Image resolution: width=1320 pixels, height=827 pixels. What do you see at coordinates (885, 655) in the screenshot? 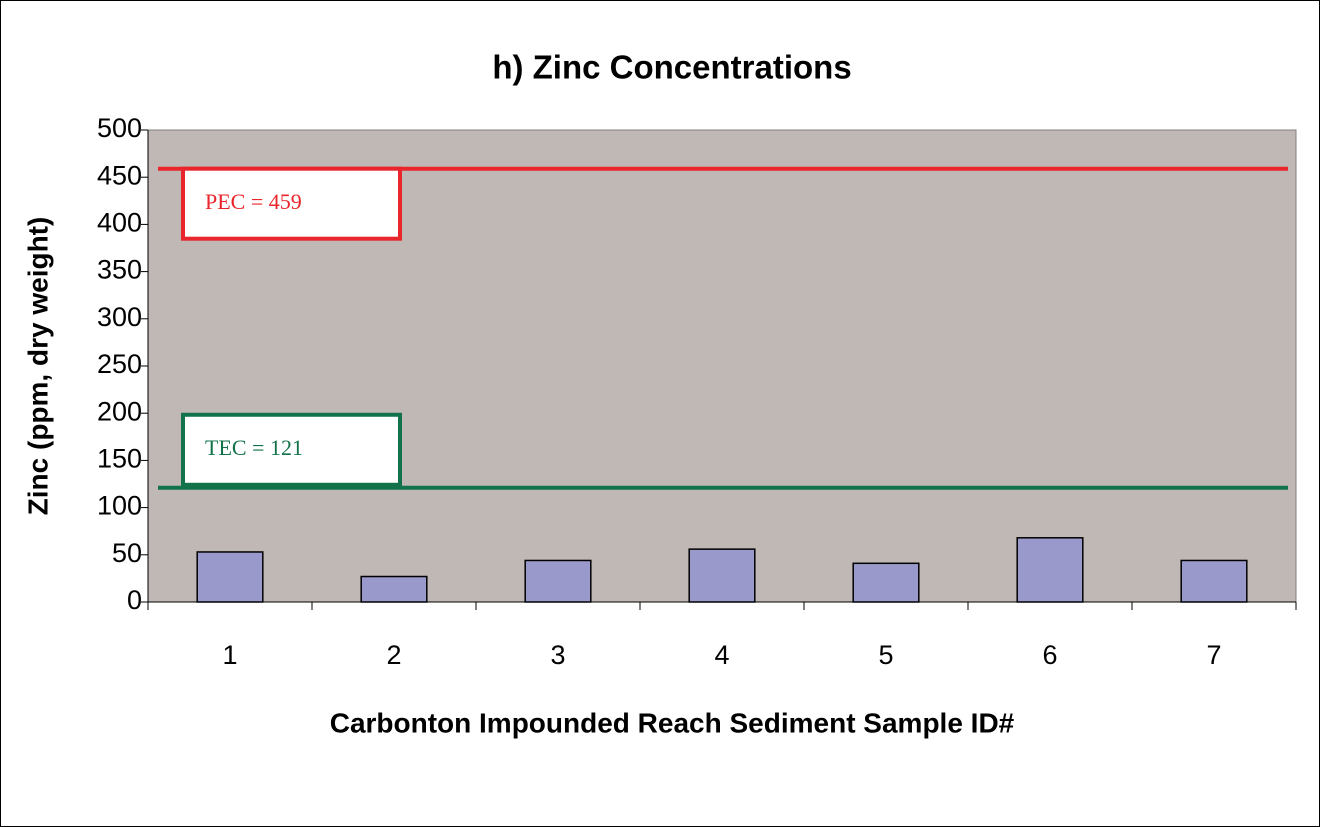
I see `x-tick-label: 5` at bounding box center [885, 655].